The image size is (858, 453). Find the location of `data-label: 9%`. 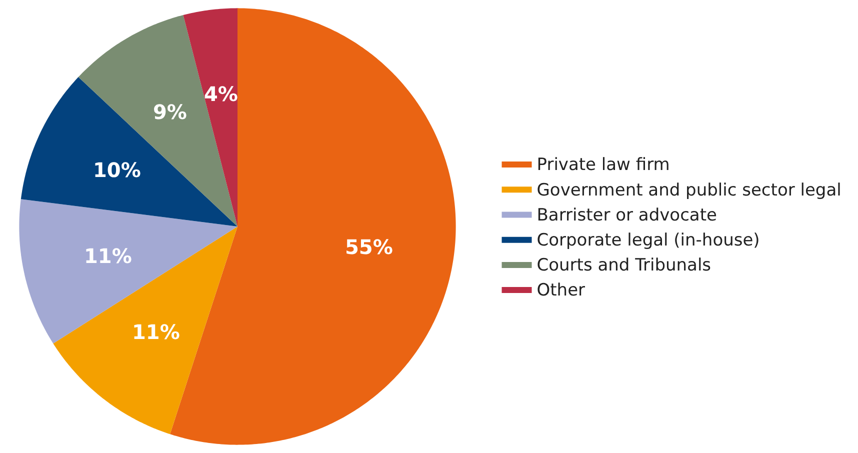

data-label: 9% is located at coordinates (170, 112).